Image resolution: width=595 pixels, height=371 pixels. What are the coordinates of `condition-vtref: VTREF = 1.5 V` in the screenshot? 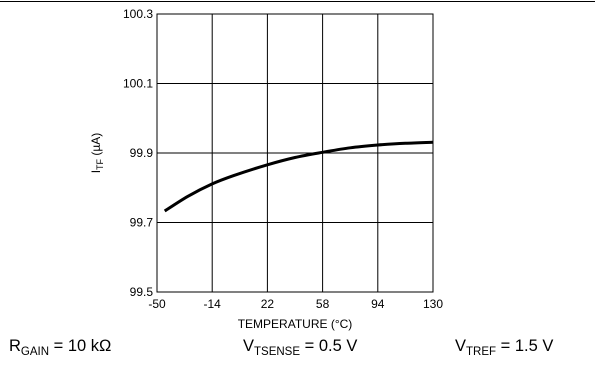 It's located at (504, 347).